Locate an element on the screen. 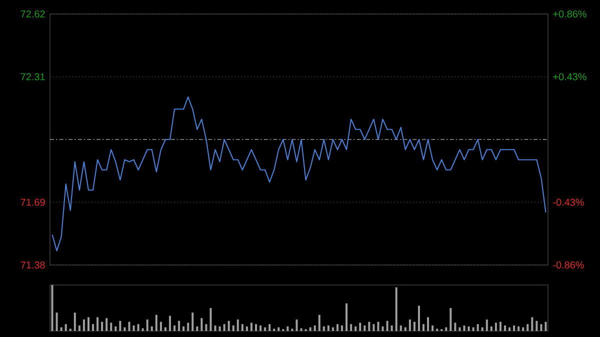 The width and height of the screenshot is (600, 337). y2-tick-label: +0.43% is located at coordinates (569, 76).